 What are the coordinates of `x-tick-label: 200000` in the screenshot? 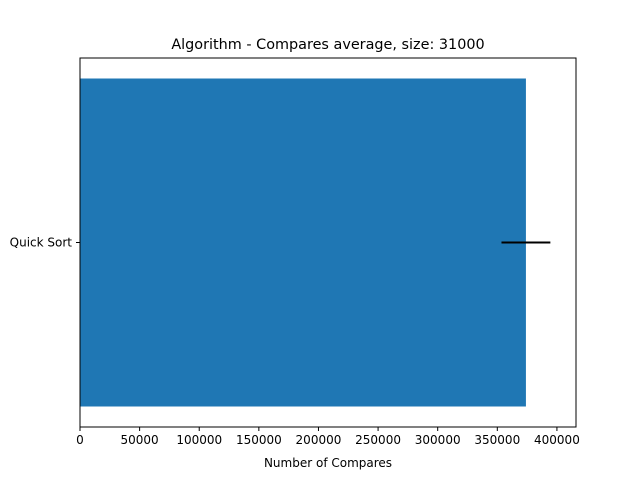 It's located at (319, 440).